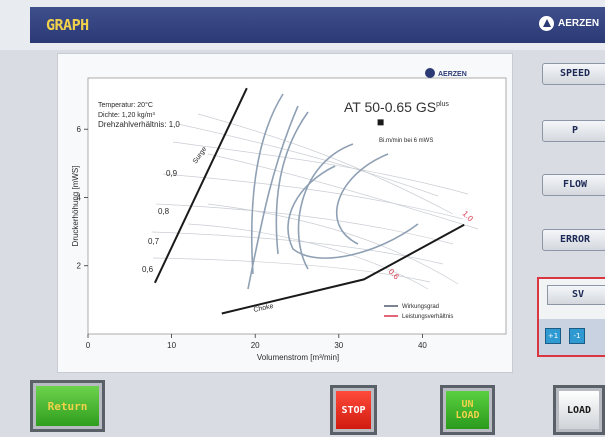  I want to click on speed-ratio-07: 0,7, so click(154, 241).